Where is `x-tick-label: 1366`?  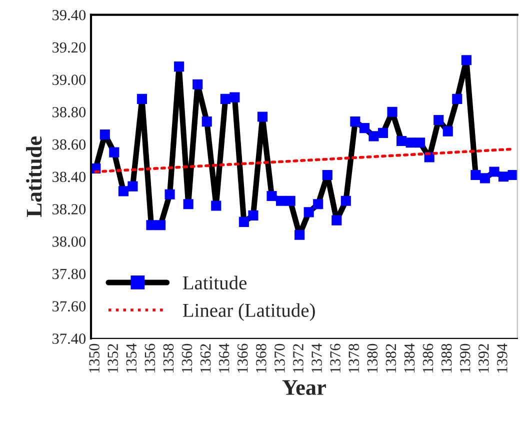
x-tick-label: 1366 is located at coordinates (243, 358).